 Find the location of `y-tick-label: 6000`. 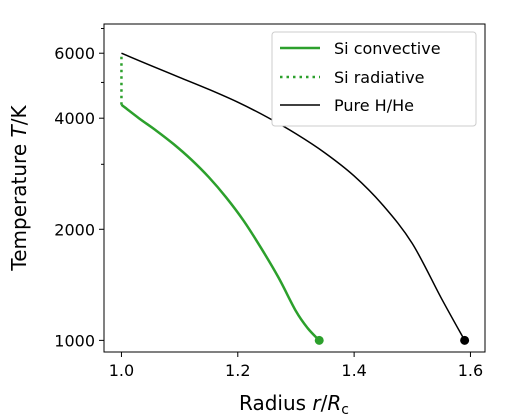

y-tick-label: 6000 is located at coordinates (74, 53).